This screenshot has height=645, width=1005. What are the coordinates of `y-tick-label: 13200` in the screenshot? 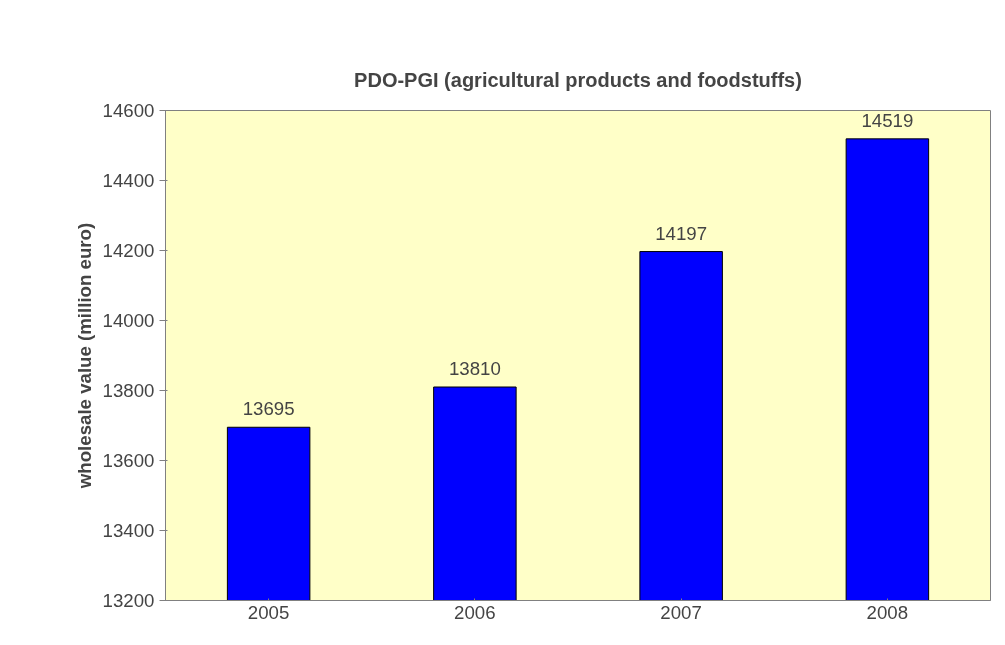 It's located at (128, 600).